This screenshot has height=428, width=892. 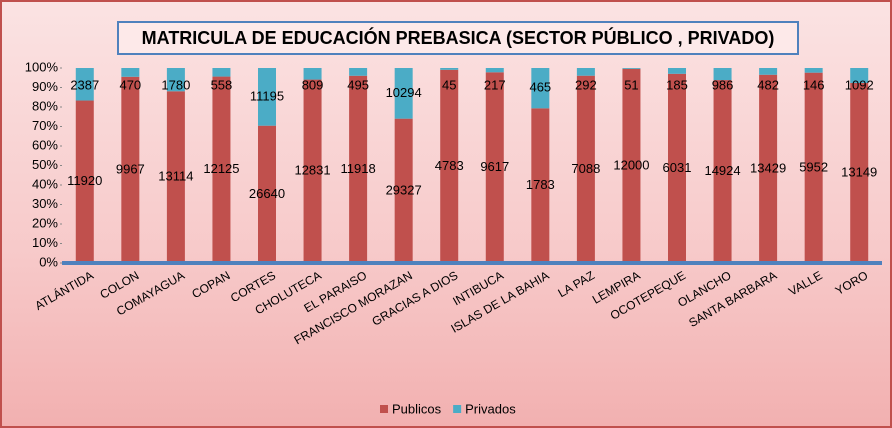 I want to click on data-label: 217, so click(x=495, y=84).